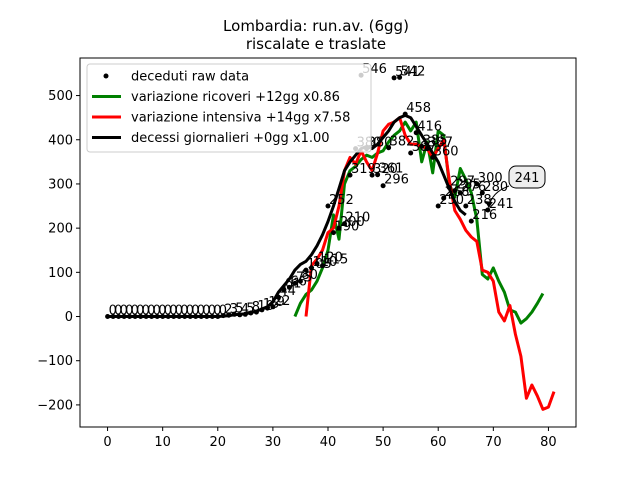 Image resolution: width=640 pixels, height=480 pixels. I want to click on x-tick-label: 70, so click(493, 442).